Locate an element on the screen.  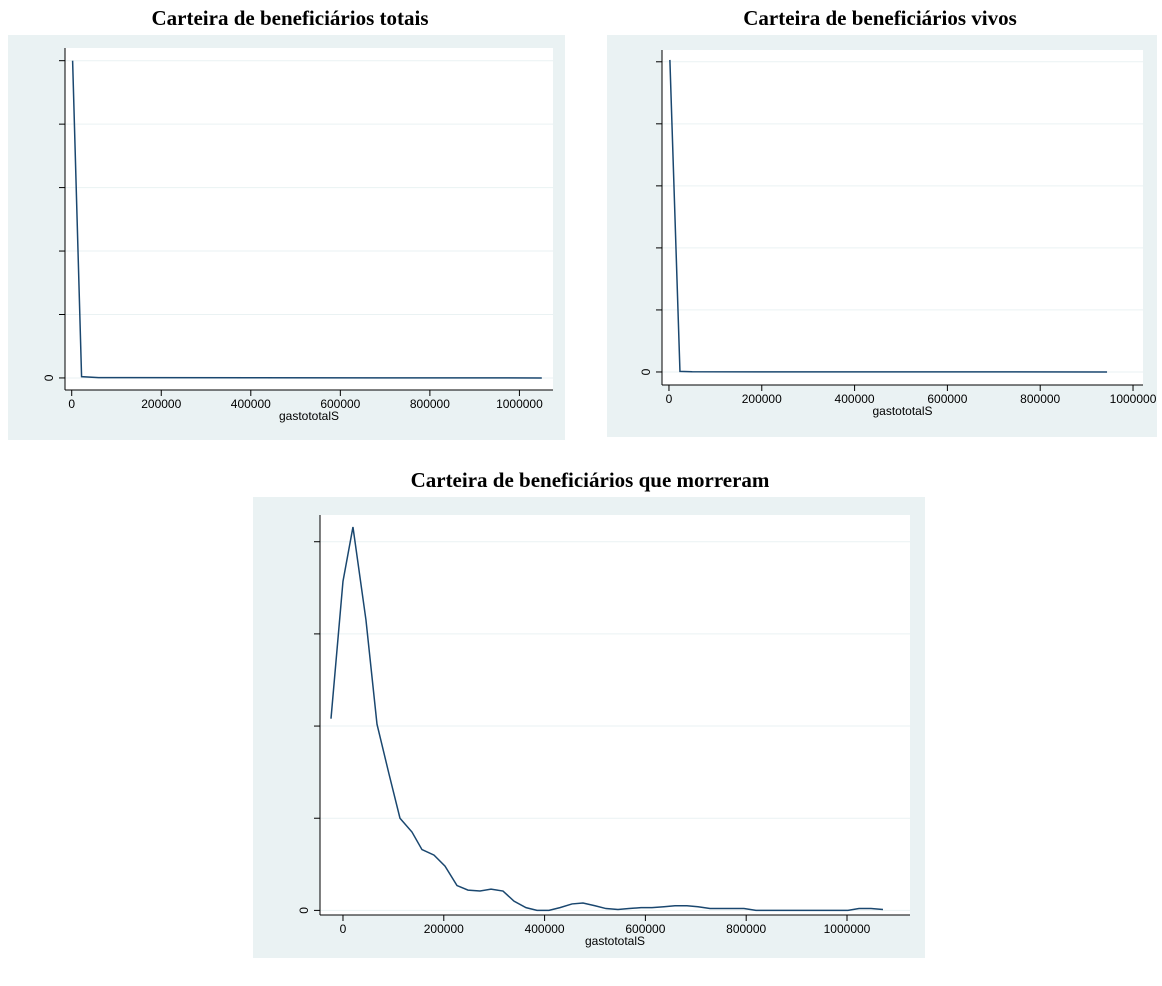
chart-title: Carteira de beneficiários que morreram is located at coordinates (590, 480).